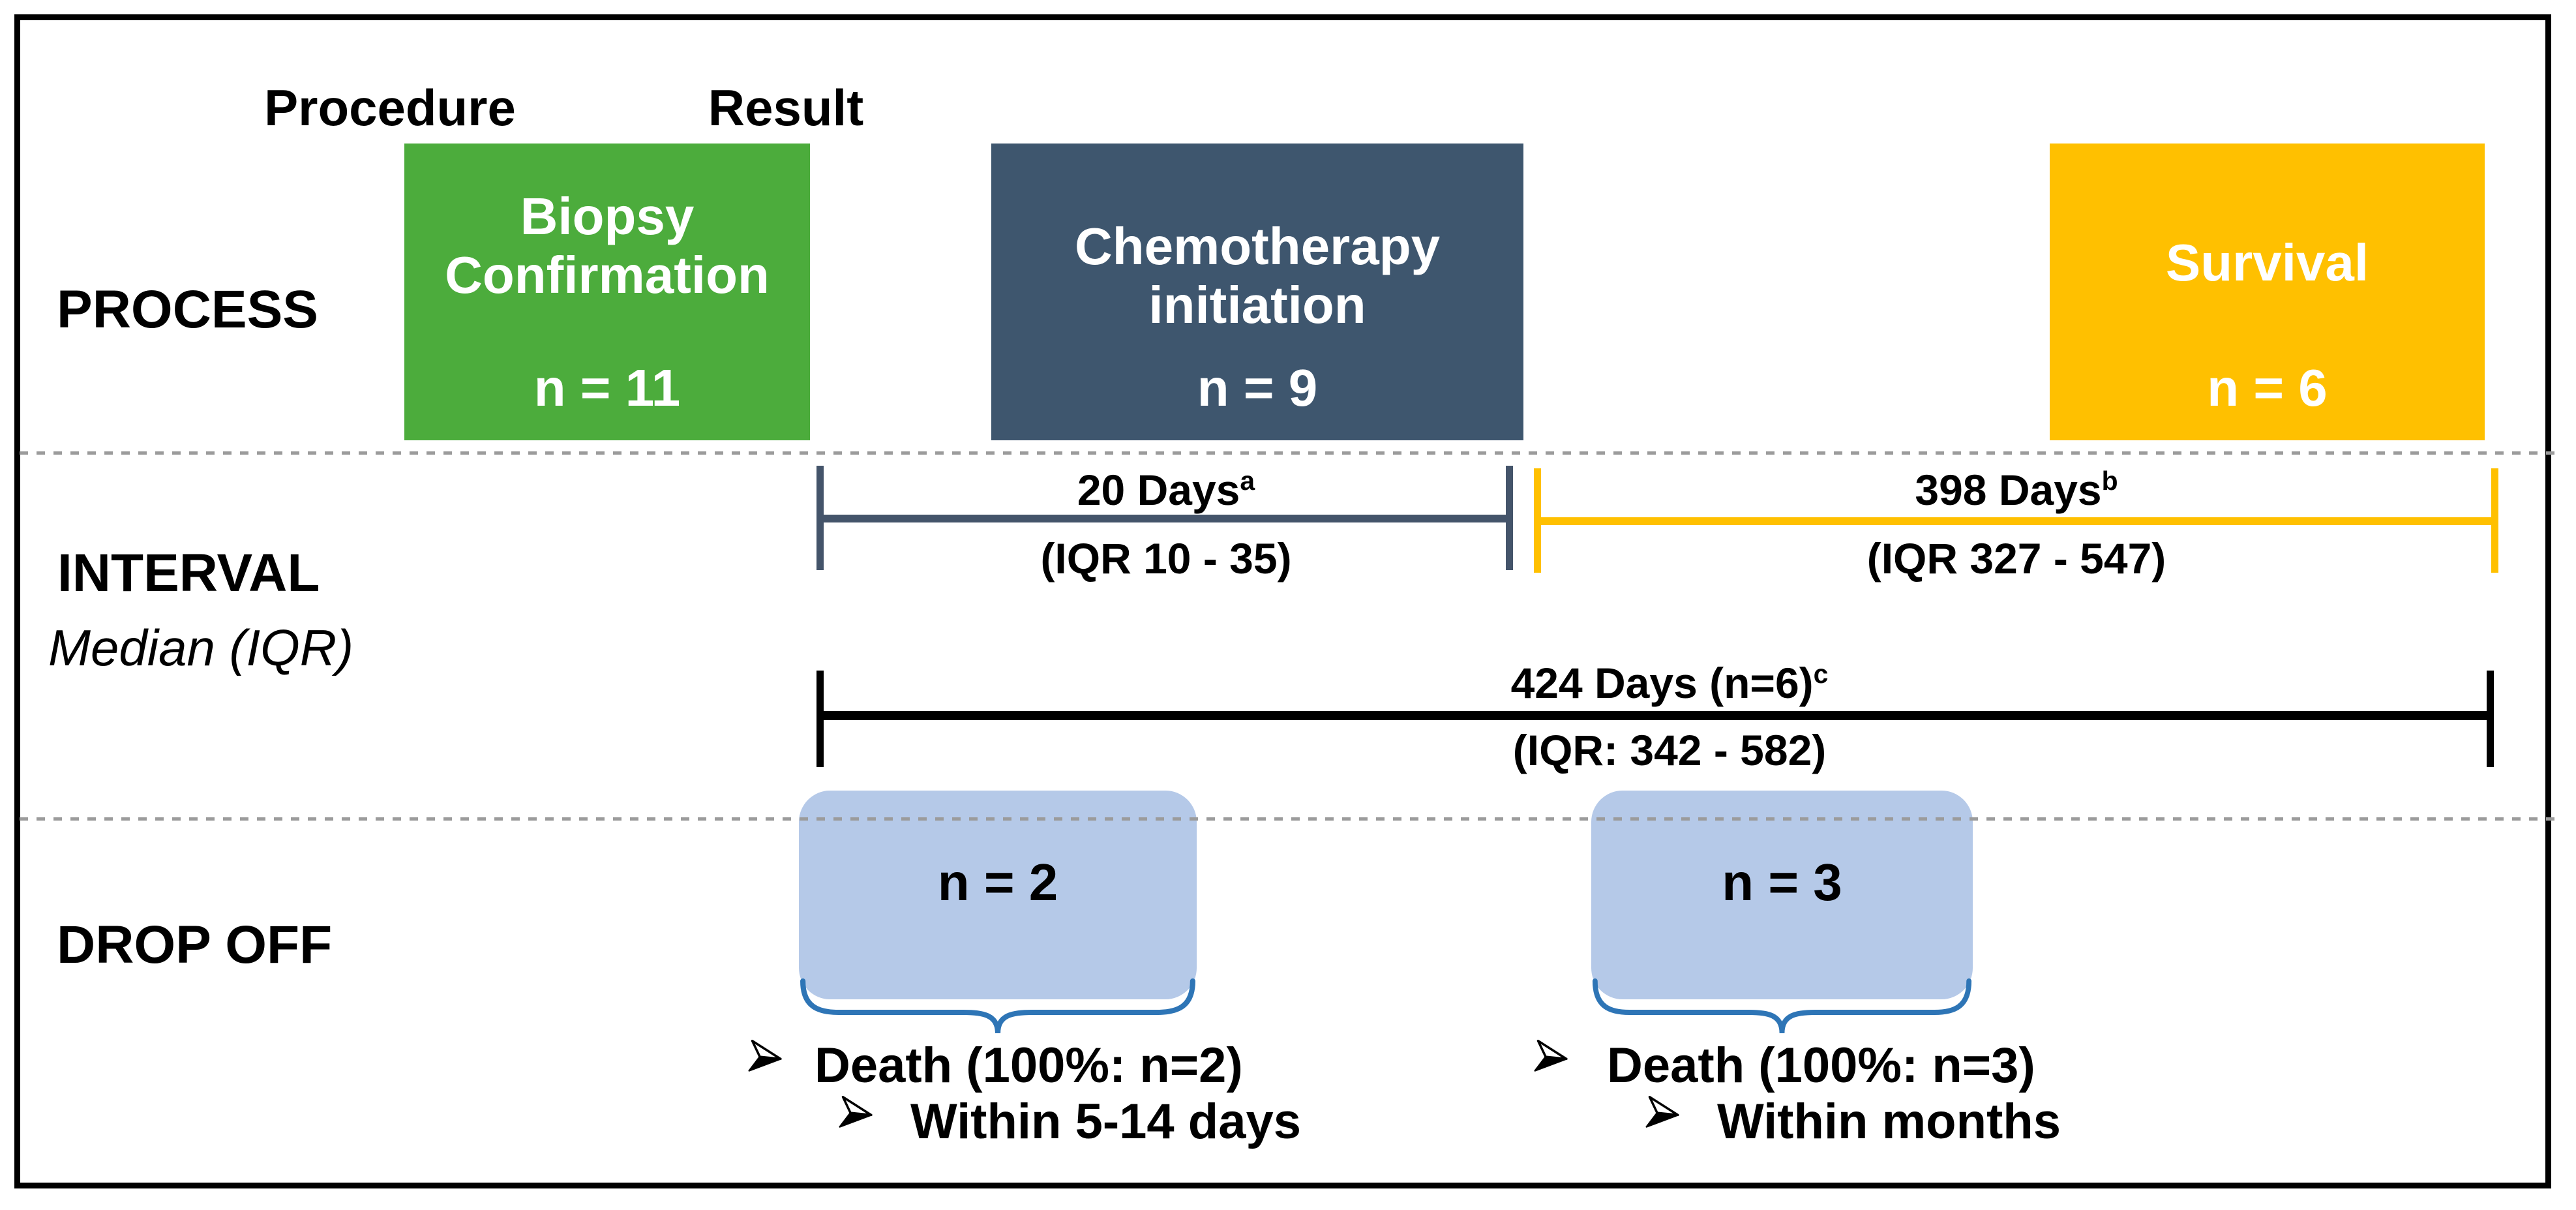  Describe the element at coordinates (1257, 388) in the screenshot. I see `chemo-n-value: n = 9` at that location.